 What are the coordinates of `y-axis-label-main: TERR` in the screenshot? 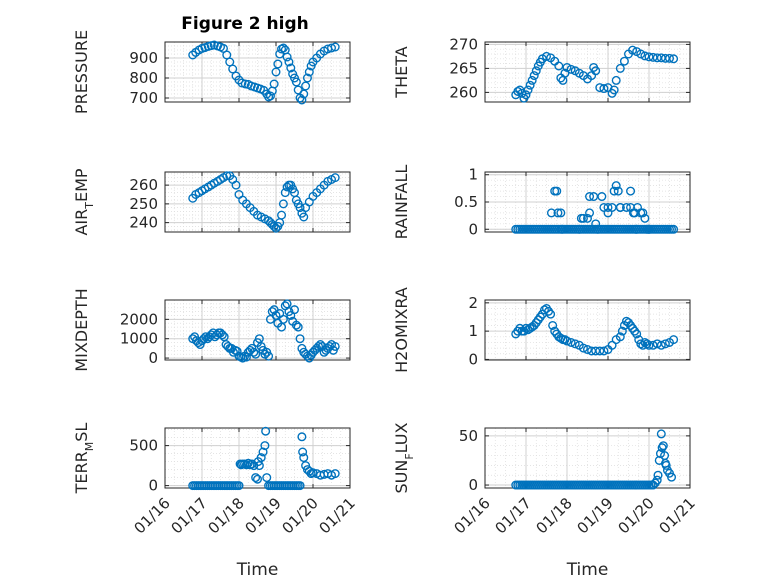 It's located at (81, 472).